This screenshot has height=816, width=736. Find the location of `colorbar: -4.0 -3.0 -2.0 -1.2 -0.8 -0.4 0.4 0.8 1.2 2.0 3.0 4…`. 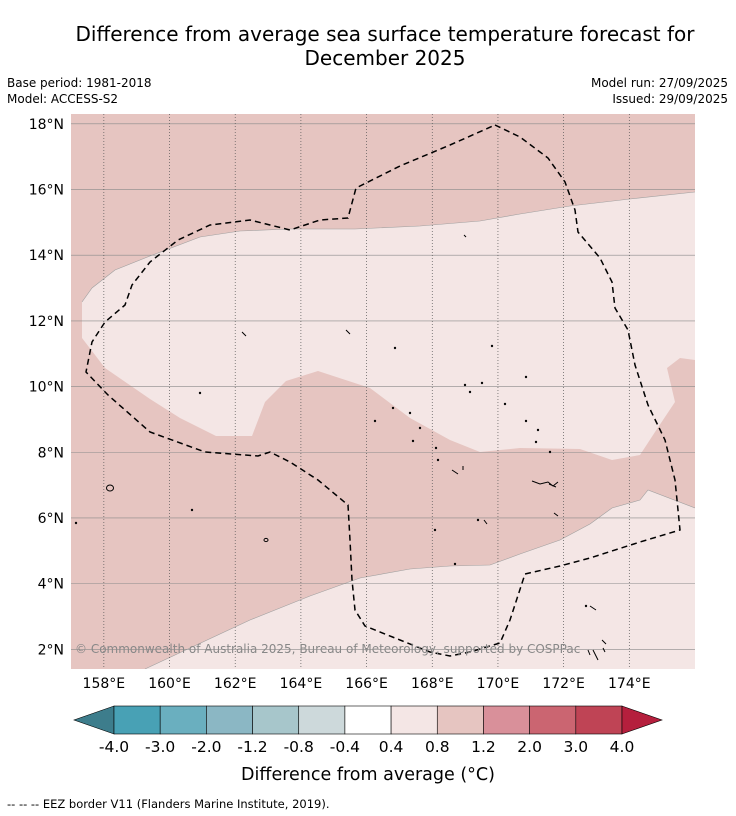

colorbar: -4.0 -3.0 -2.0 -1.2 -0.8 -0.4 0.4 0.8 1.2 2.0 3.0 4… is located at coordinates (368, 730).